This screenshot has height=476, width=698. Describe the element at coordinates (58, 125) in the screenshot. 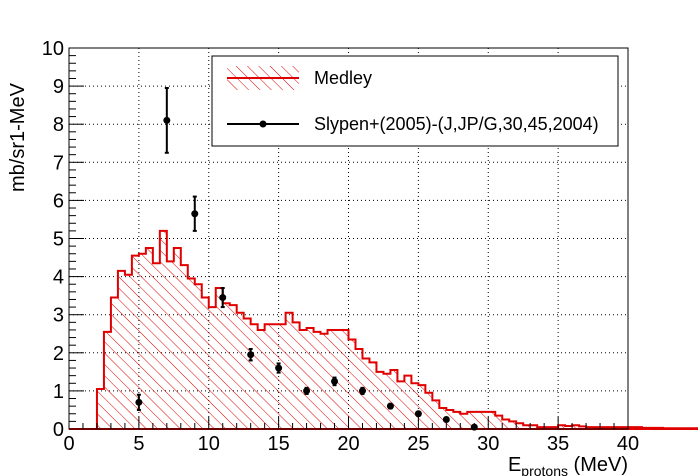

I see `y-tick-label: 8` at that location.